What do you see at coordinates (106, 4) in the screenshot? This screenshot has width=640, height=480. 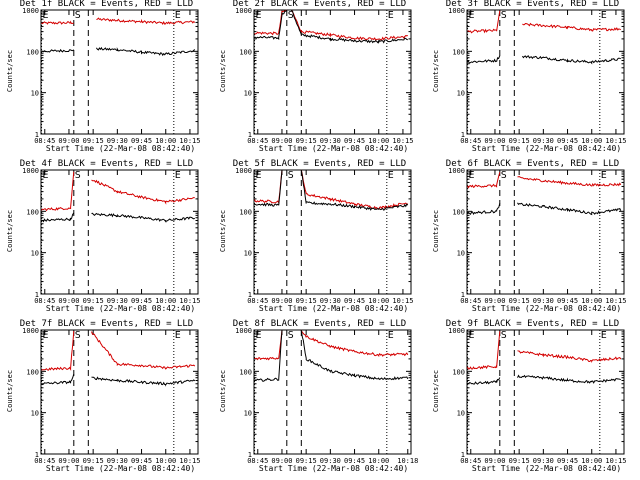 I see `chart-title: Det 1f BLACK = Events, RED = LLD` at bounding box center [106, 4].